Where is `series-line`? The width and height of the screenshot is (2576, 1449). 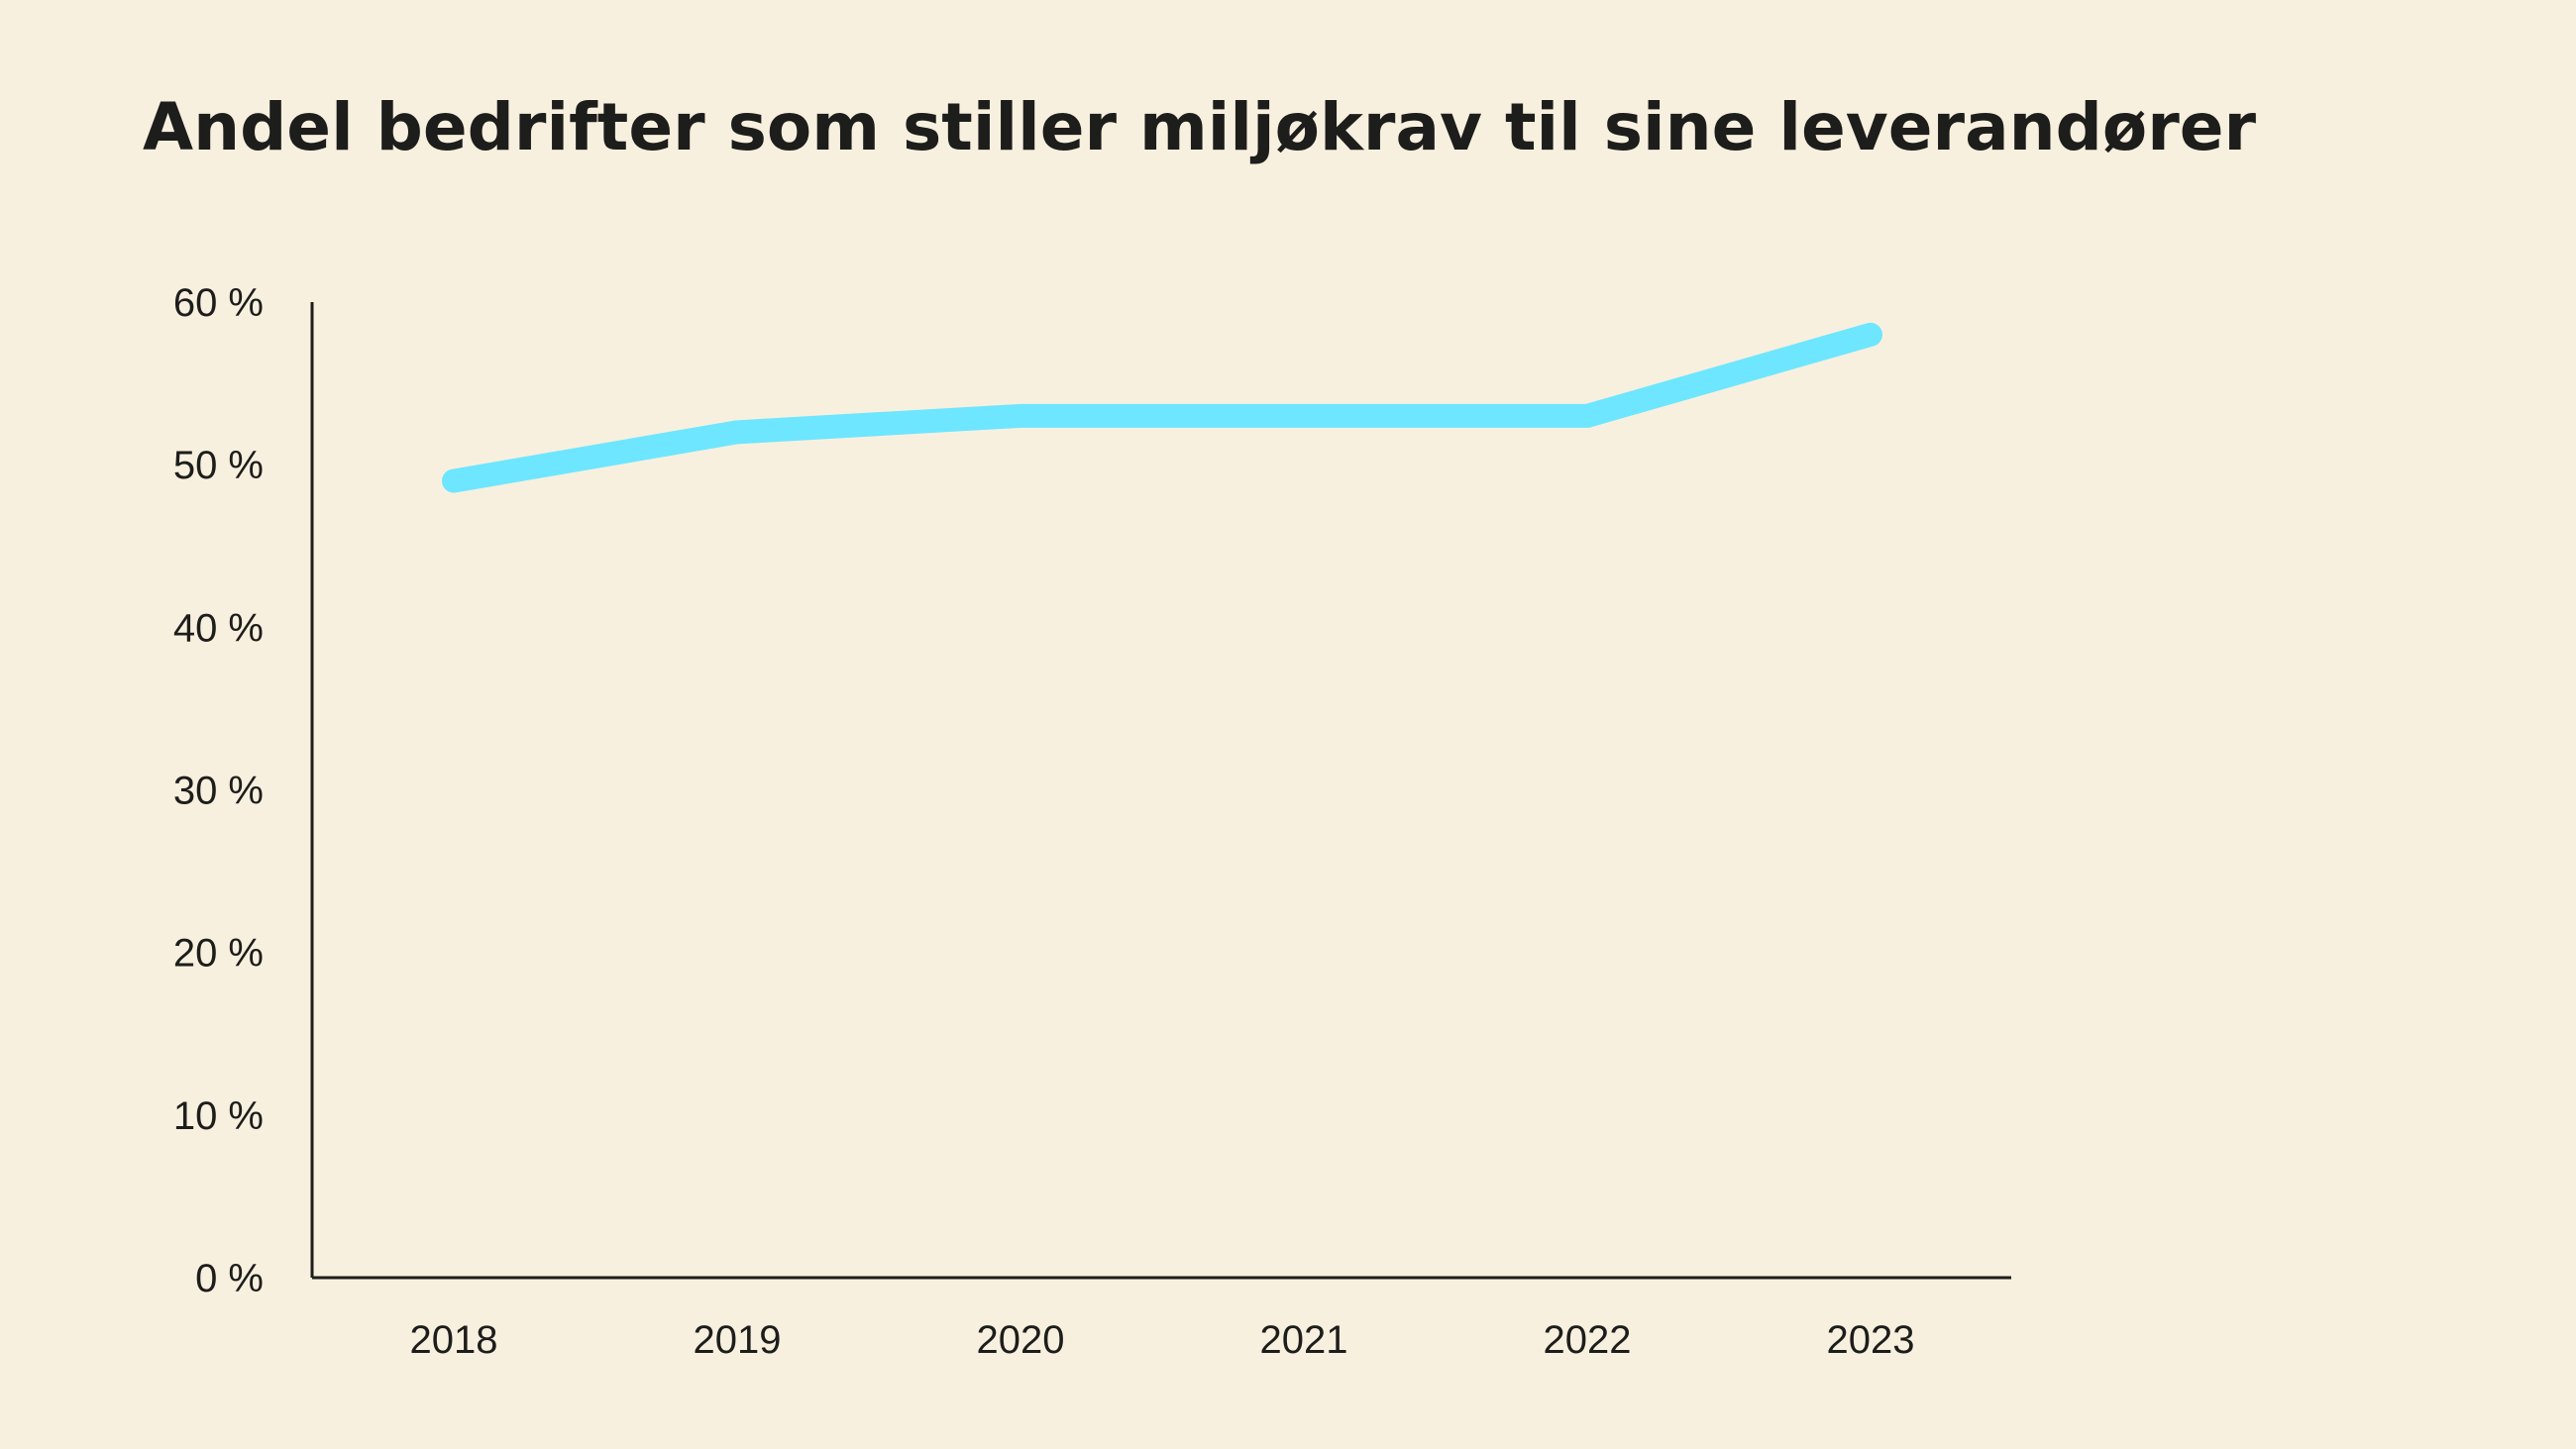 series-line is located at coordinates (1162, 407).